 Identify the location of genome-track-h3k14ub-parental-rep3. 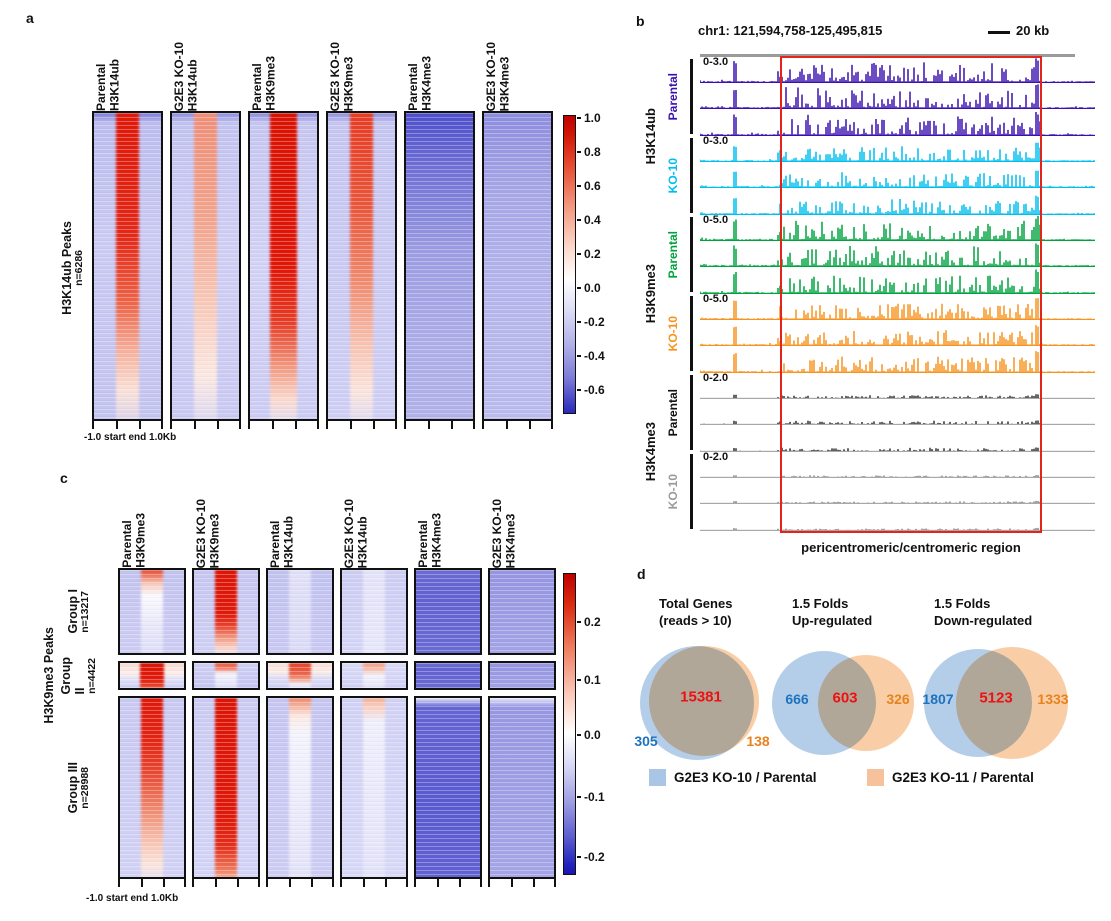
(897, 123).